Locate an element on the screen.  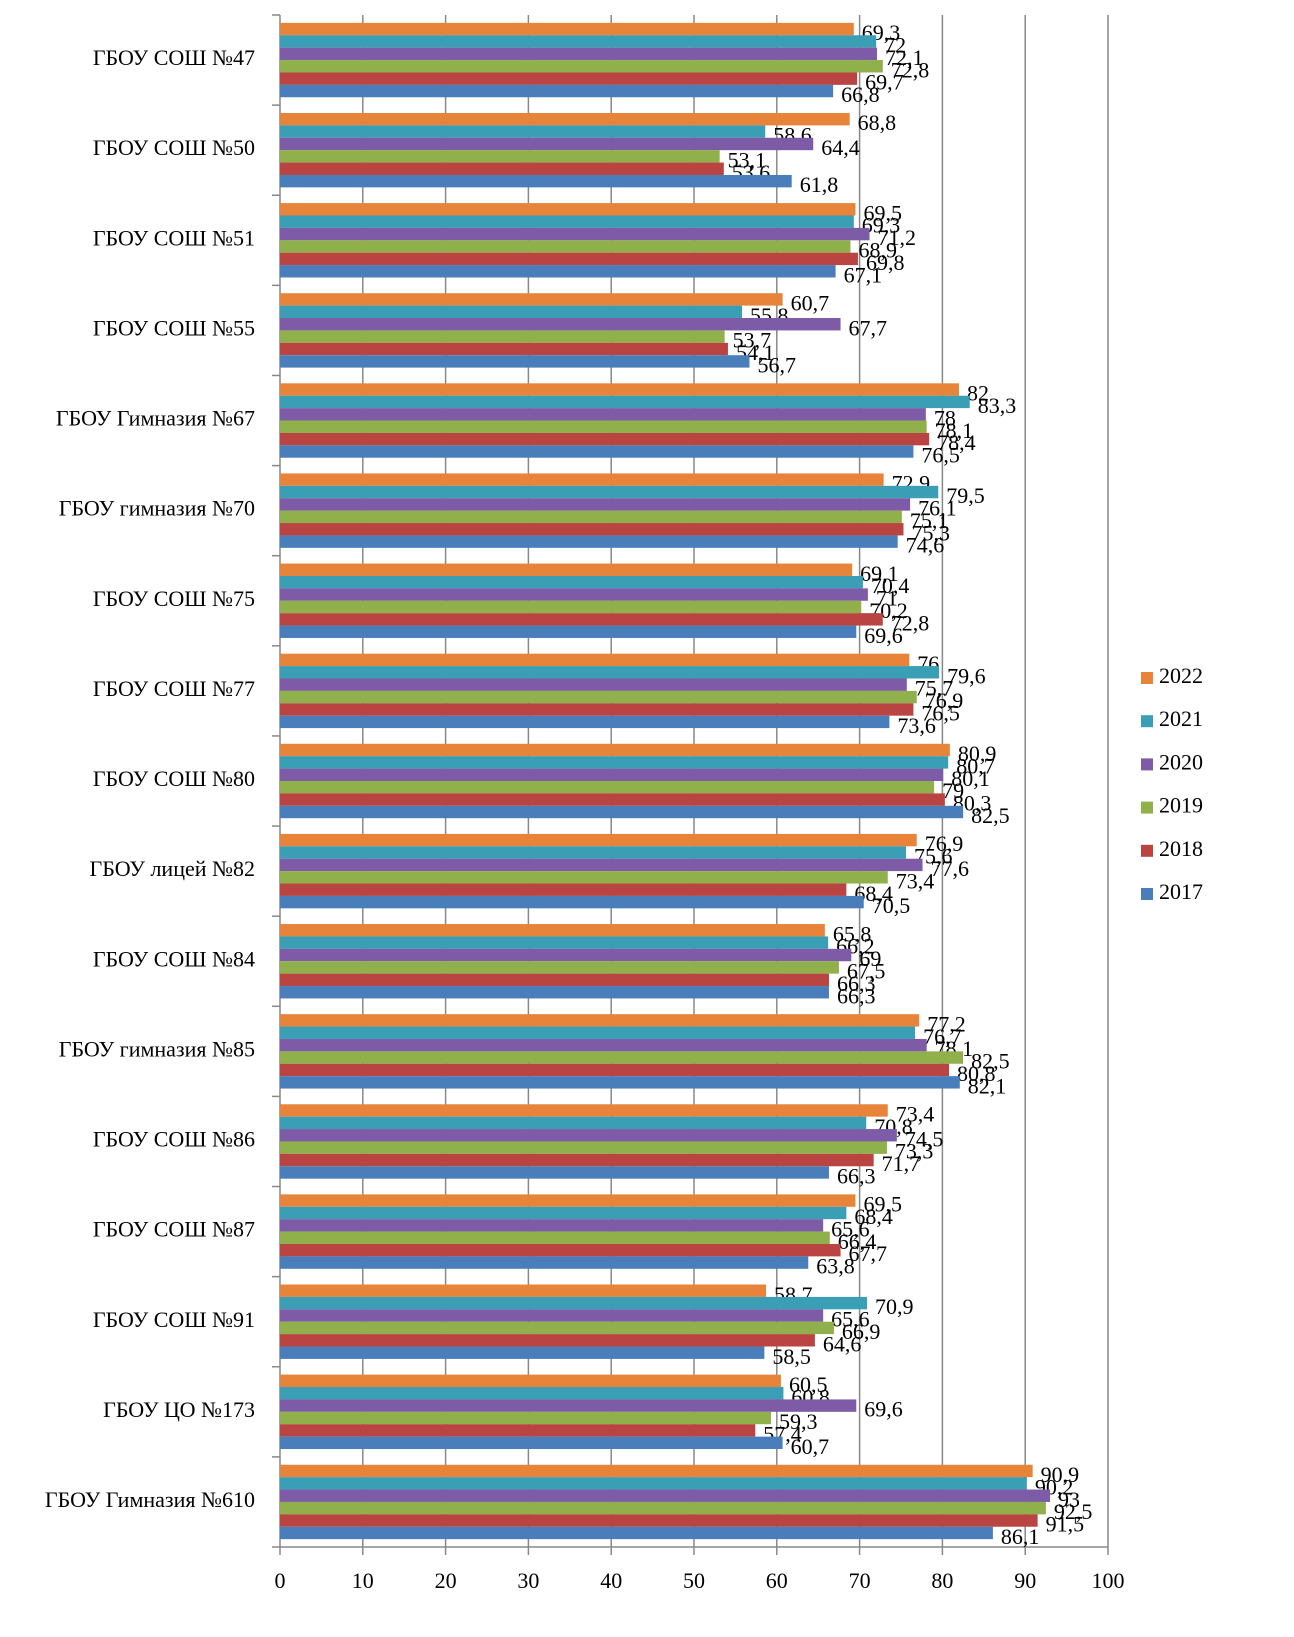
y-tick-label: ГБОУ Гимназия №610 is located at coordinates (150, 1499).